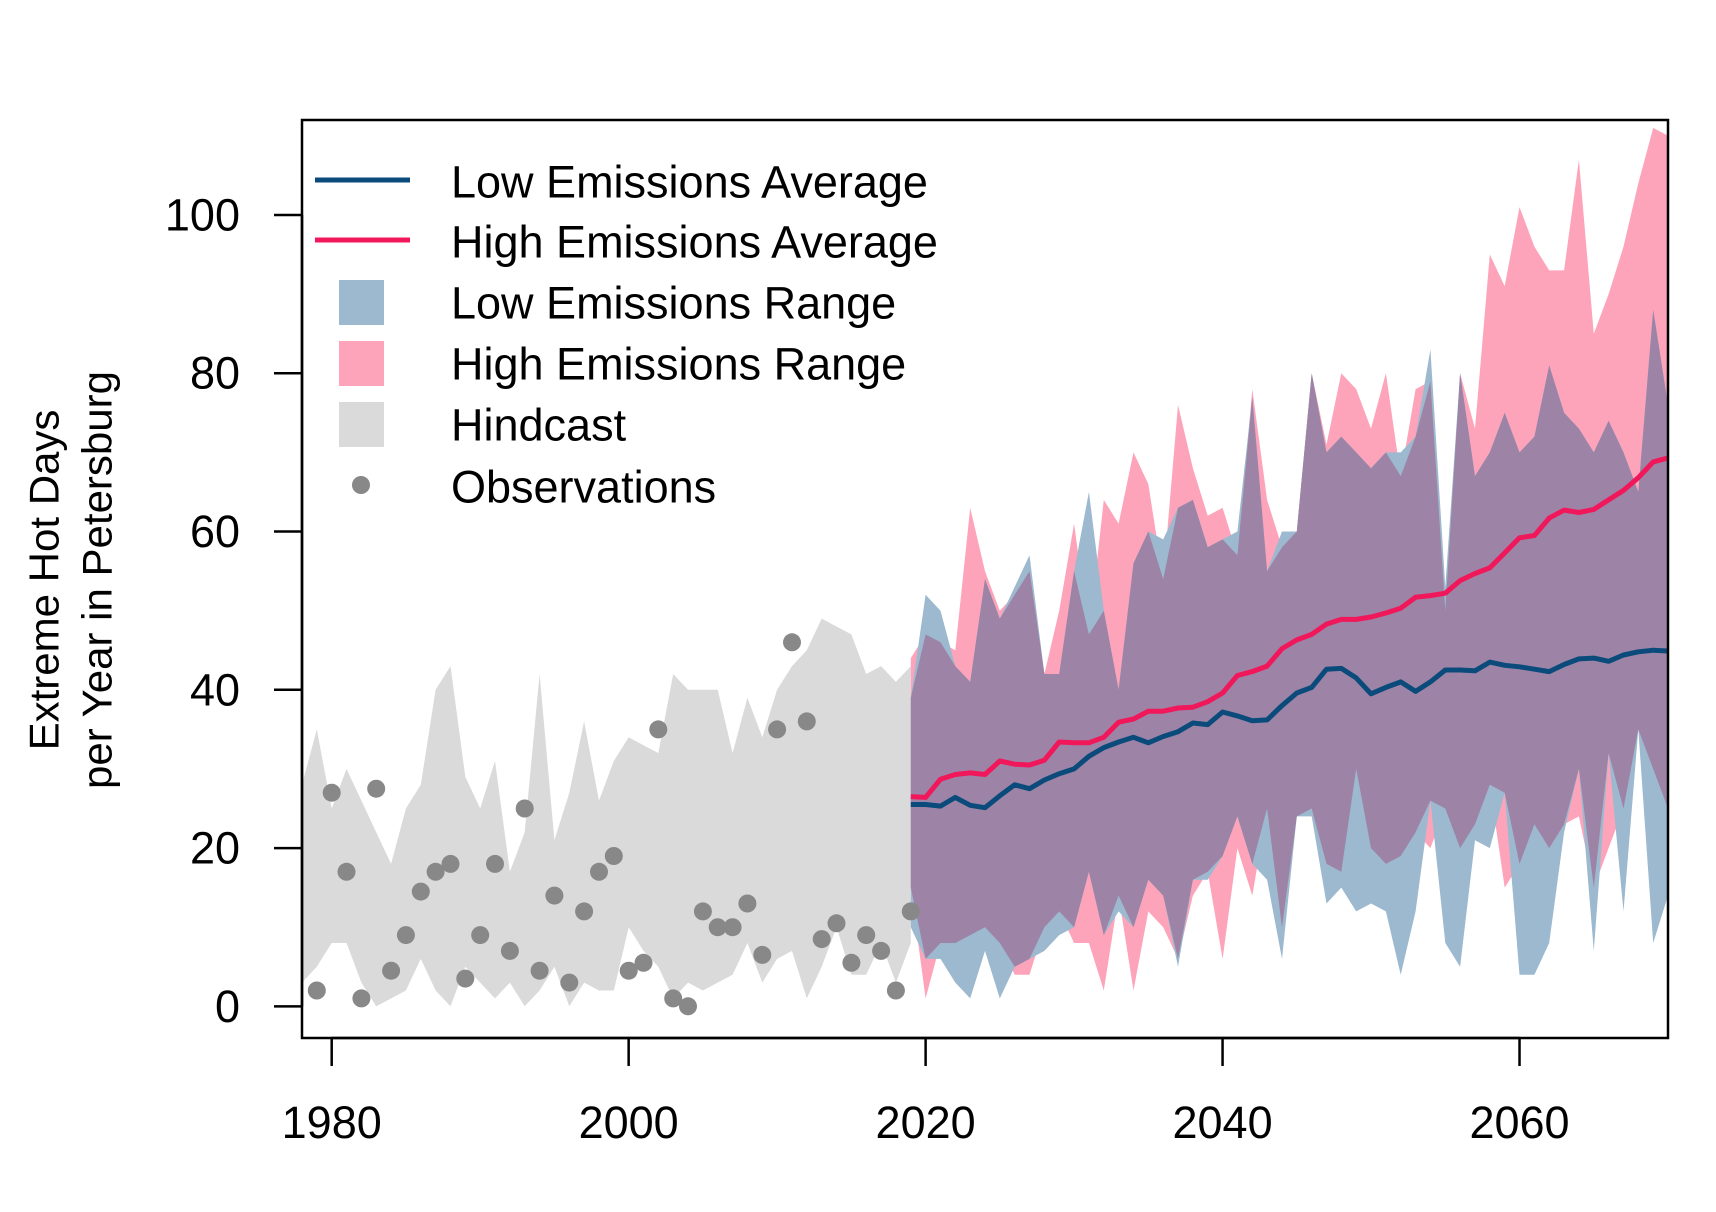  I want to click on hindcast-band, so click(606, 812).